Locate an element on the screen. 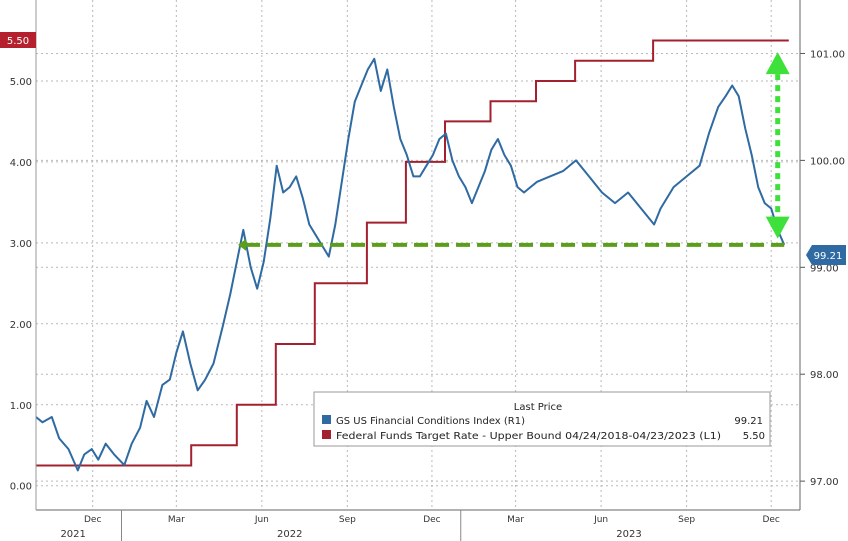  left-tag-text: 5.50 is located at coordinates (18, 41).